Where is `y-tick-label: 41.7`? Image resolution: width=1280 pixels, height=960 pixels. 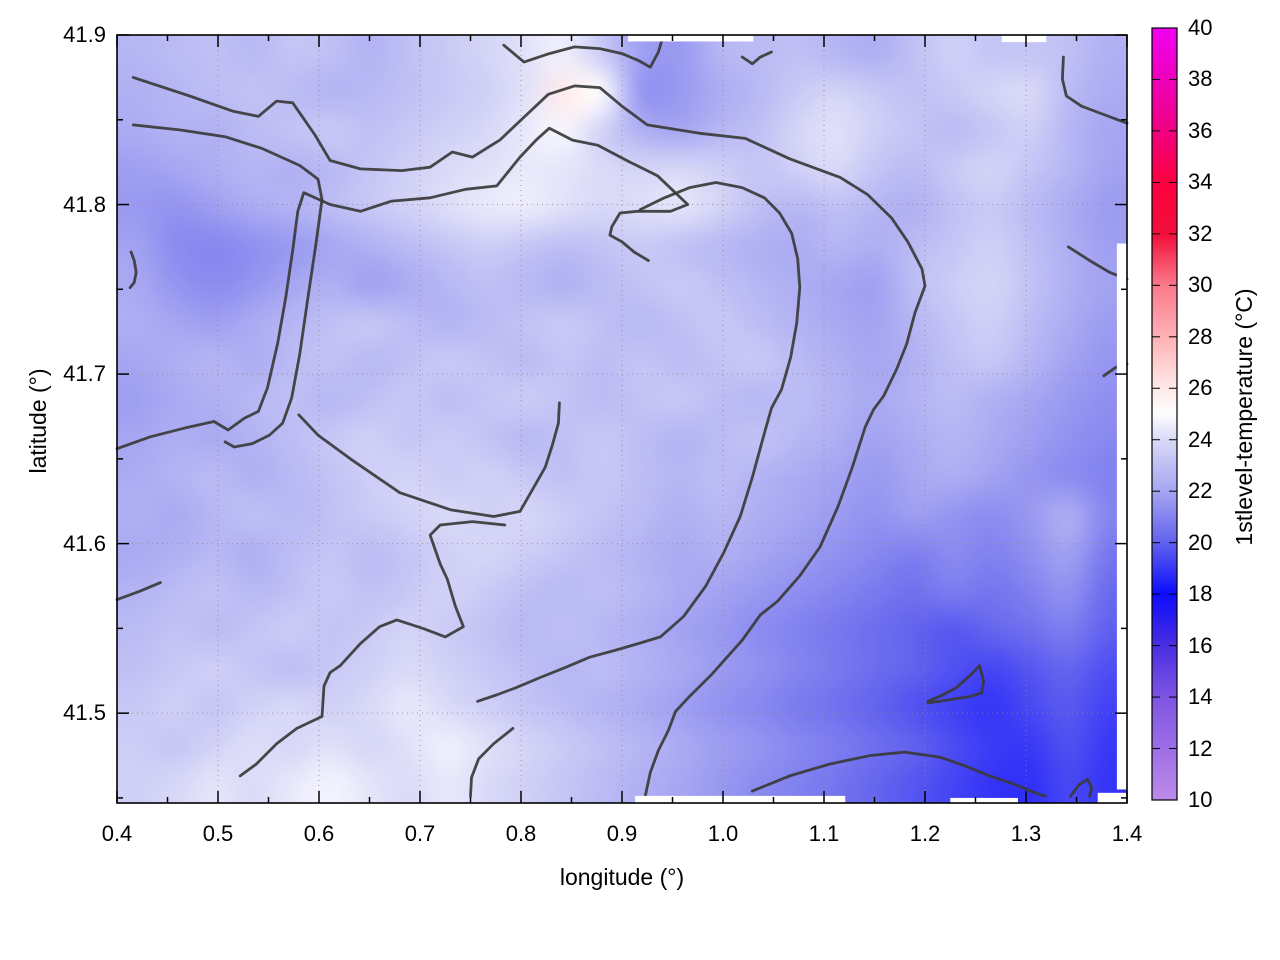
y-tick-label: 41.7 is located at coordinates (84, 374).